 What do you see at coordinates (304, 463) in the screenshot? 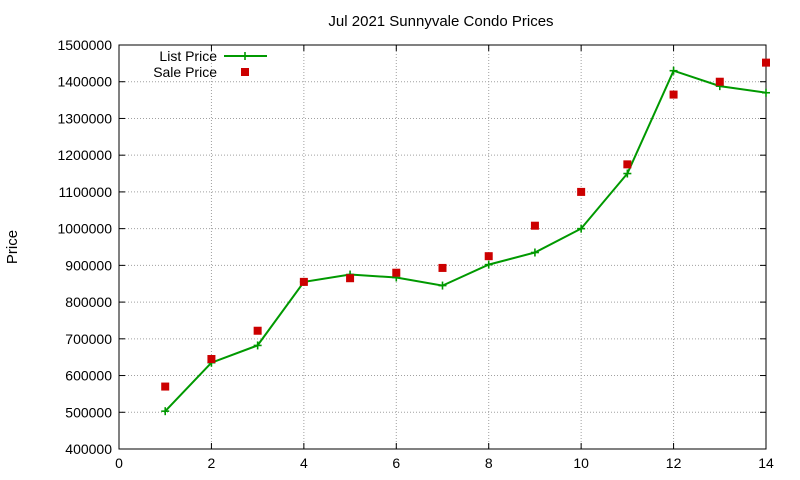
I see `x-tick-label: 4` at bounding box center [304, 463].